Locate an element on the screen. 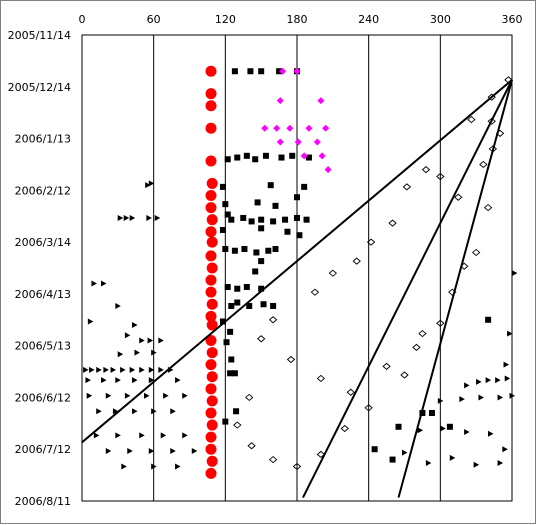  y-tick-label: 2006/2/12 is located at coordinates (43, 190).